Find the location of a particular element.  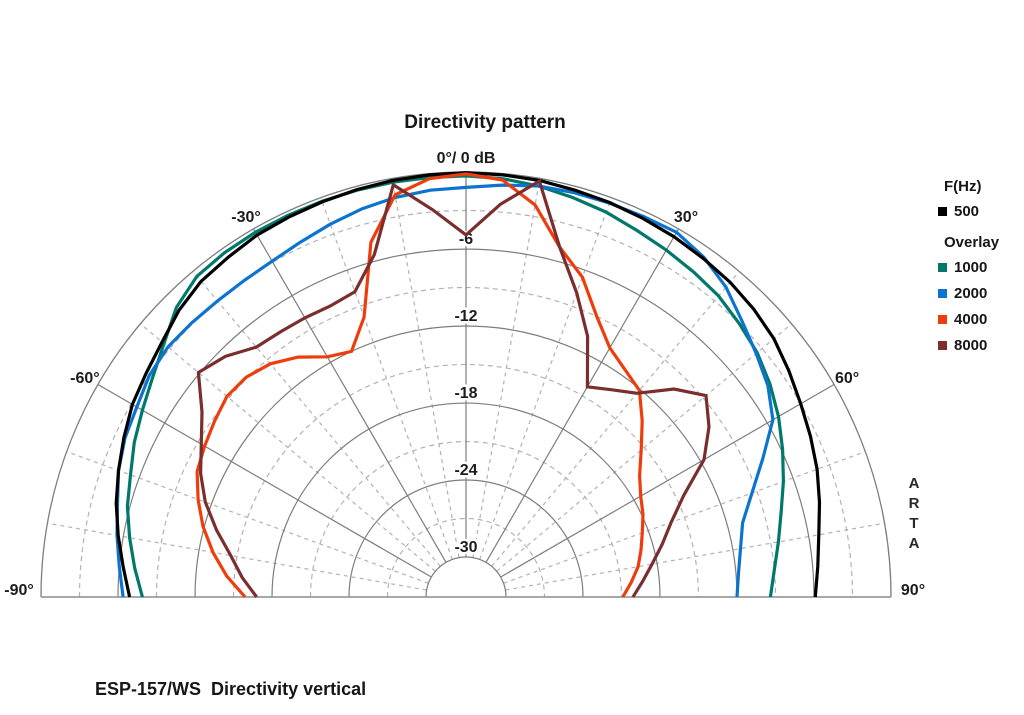

radial-tick-label: -12 is located at coordinates (465, 316).